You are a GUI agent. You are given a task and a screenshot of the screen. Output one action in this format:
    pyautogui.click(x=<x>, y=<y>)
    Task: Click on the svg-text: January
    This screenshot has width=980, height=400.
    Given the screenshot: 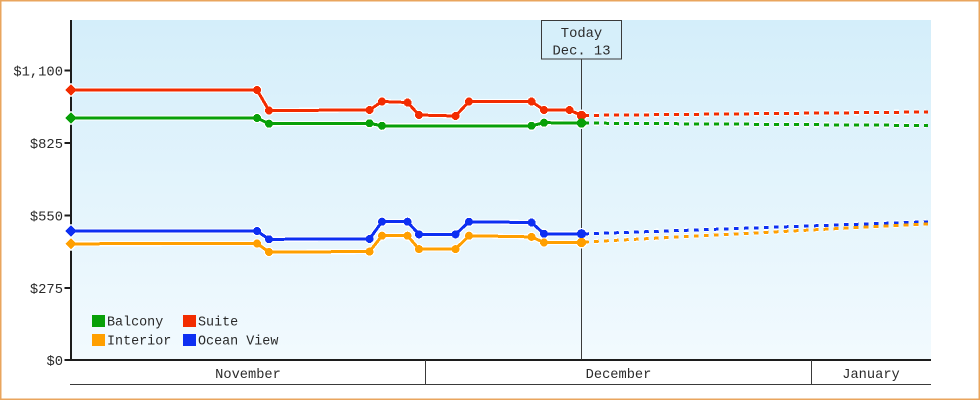 What is the action you would take?
    pyautogui.click(x=871, y=375)
    